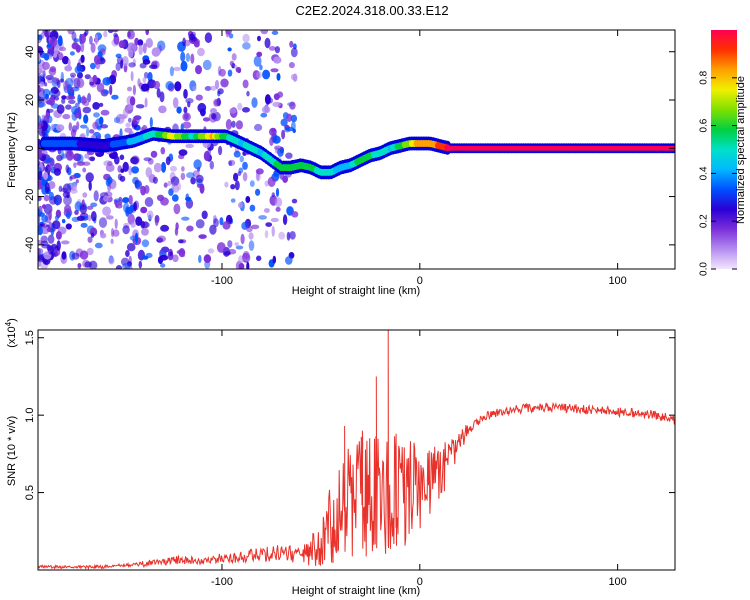 Image resolution: width=750 pixels, height=600 pixels. I want to click on y-tick-label: -20, so click(30, 197).